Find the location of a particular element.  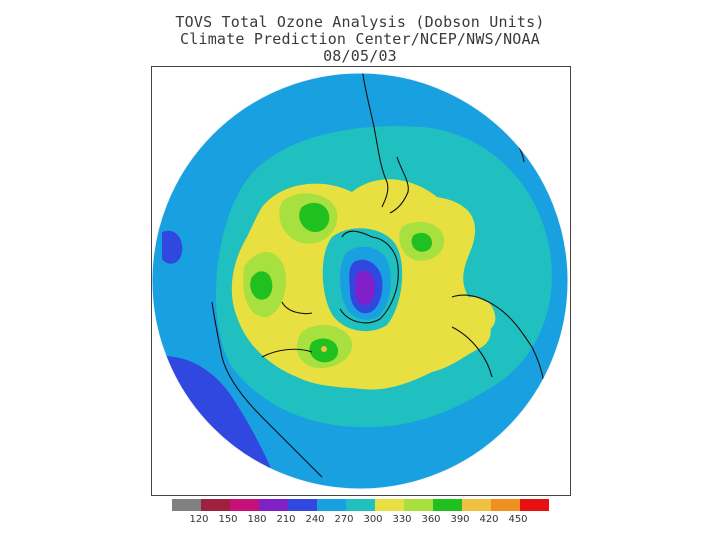

legend-tick-label: 180 is located at coordinates (257, 519).